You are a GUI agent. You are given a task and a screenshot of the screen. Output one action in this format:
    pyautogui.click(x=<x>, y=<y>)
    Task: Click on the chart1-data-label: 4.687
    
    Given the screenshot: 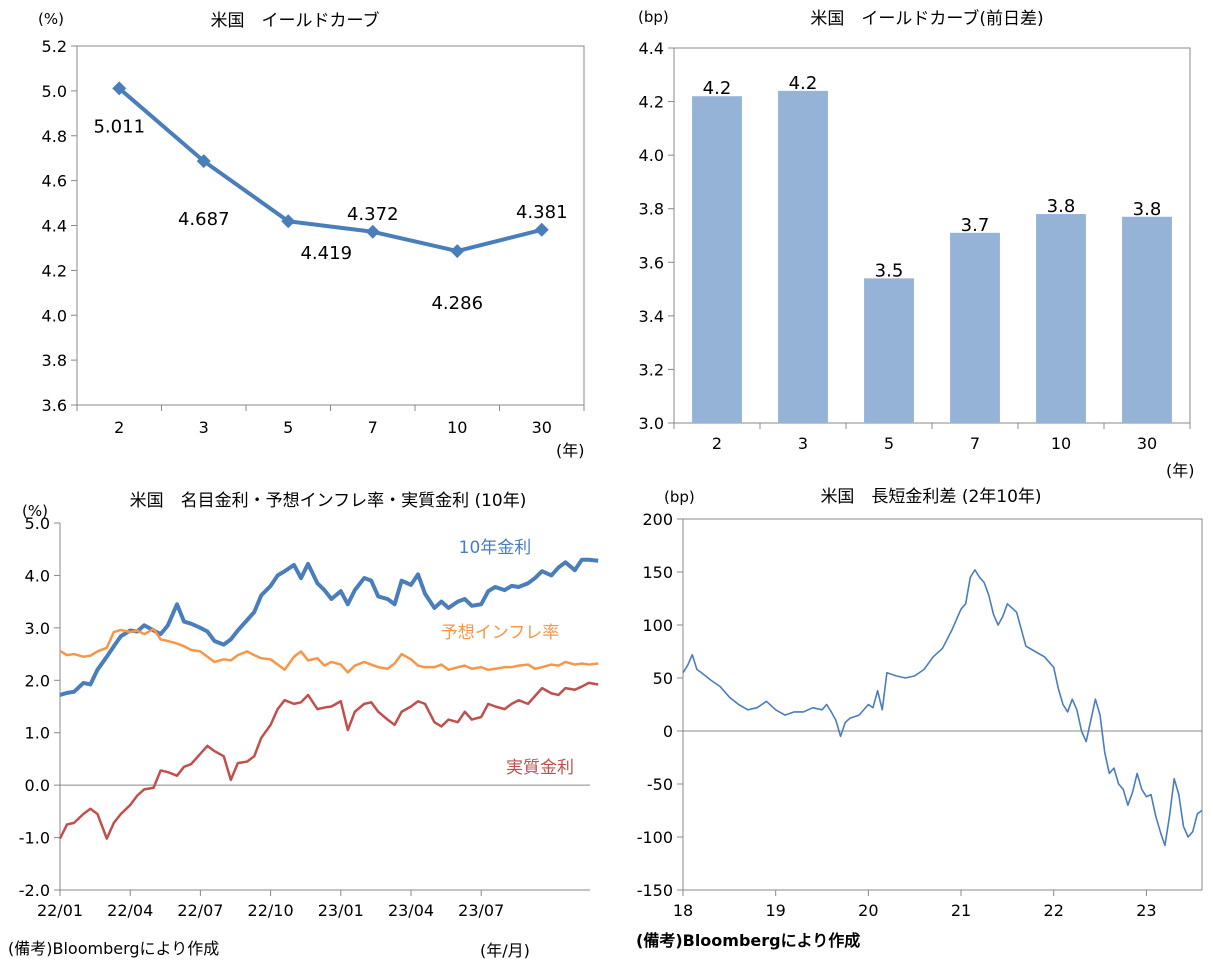 What is the action you would take?
    pyautogui.click(x=204, y=219)
    